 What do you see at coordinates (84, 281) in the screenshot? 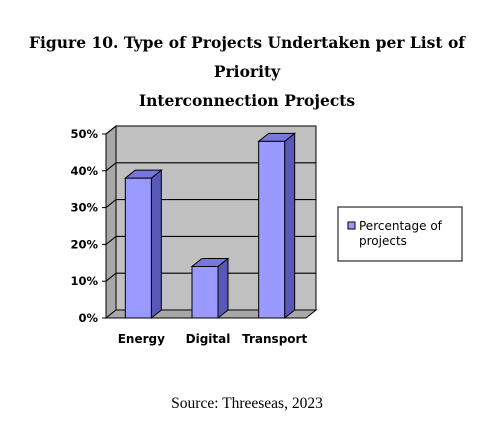
I see `y-tick-label: 10%` at bounding box center [84, 281].